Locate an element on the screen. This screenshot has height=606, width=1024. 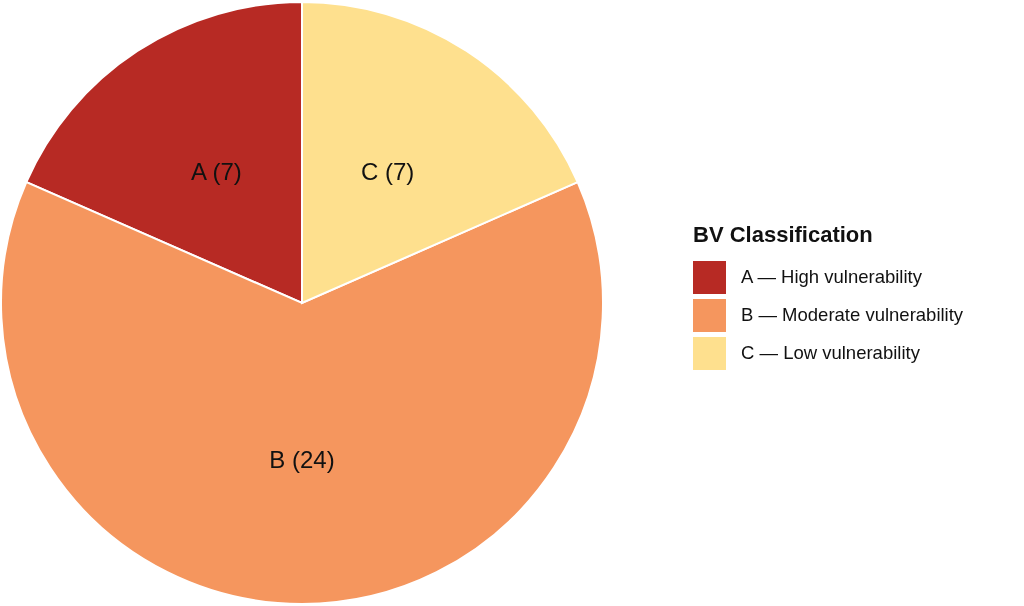
legend-label: C — Low vulnerability is located at coordinates (830, 353).